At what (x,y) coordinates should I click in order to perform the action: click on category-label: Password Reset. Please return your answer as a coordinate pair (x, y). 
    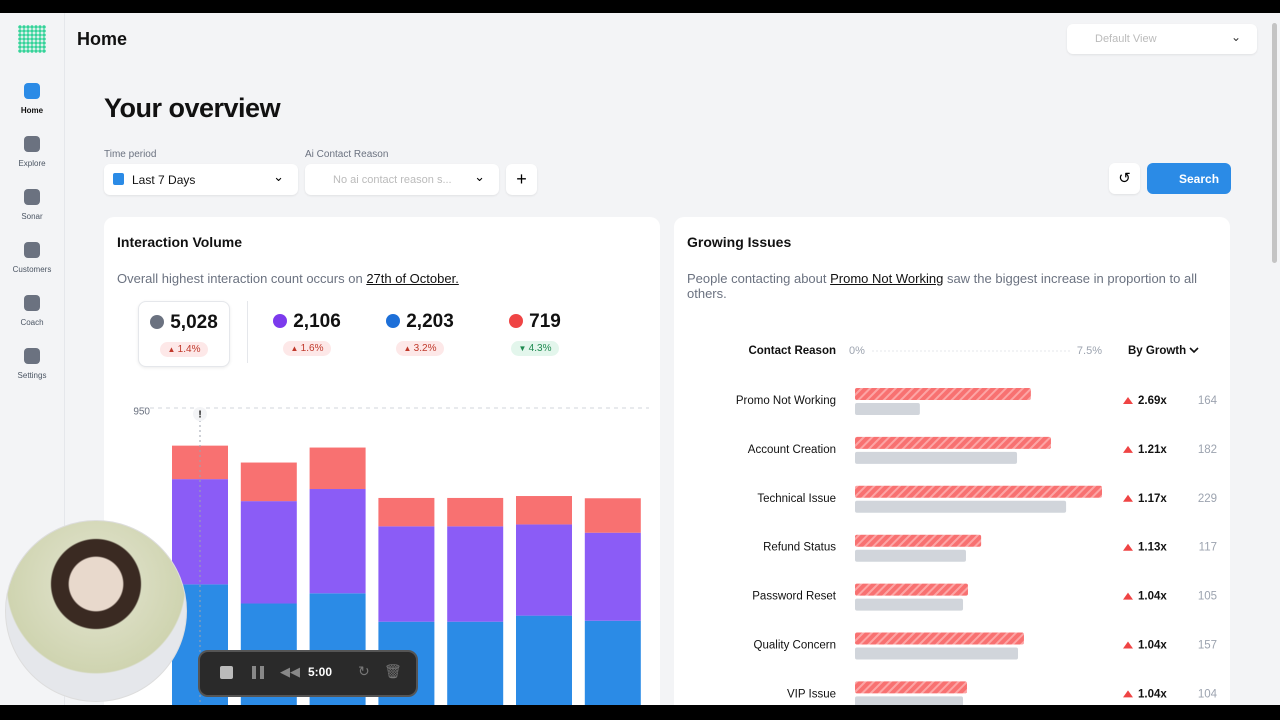
    Looking at the image, I should click on (794, 597).